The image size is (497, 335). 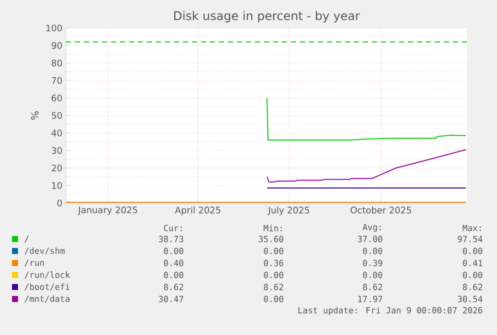 I want to click on text: 17.97, so click(x=370, y=299).